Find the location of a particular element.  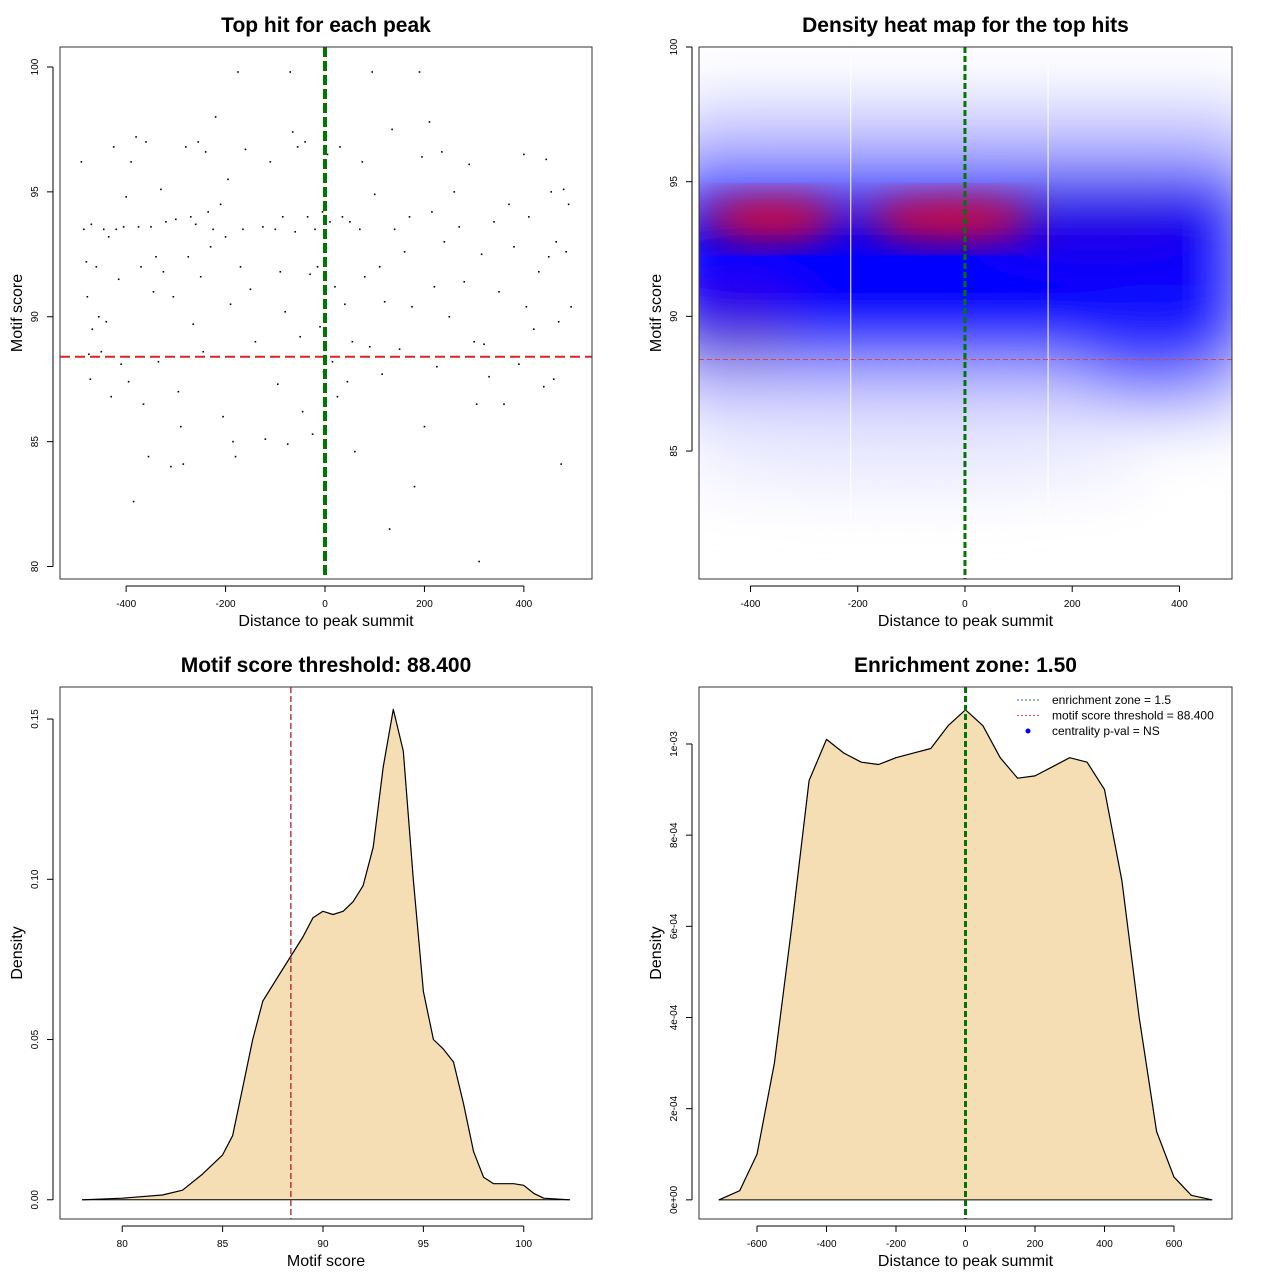

y-tick-label: 0.10 is located at coordinates (35, 879).